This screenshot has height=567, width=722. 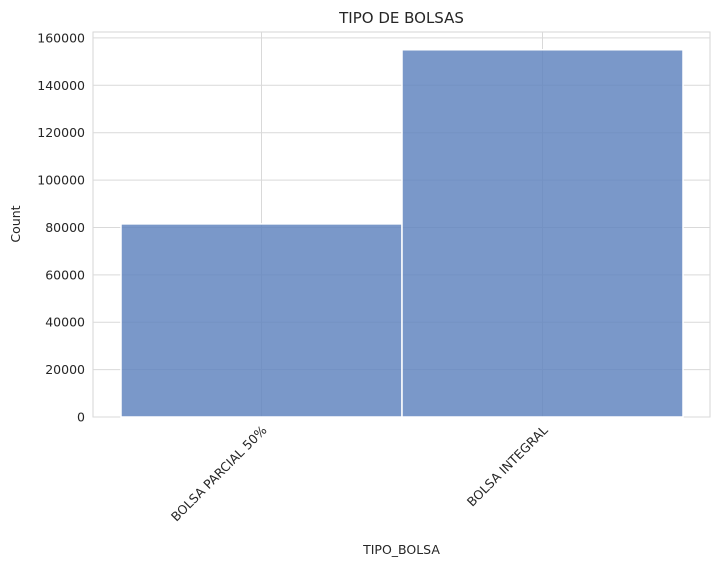 I want to click on y-tick-label: 120000, so click(x=61, y=132).